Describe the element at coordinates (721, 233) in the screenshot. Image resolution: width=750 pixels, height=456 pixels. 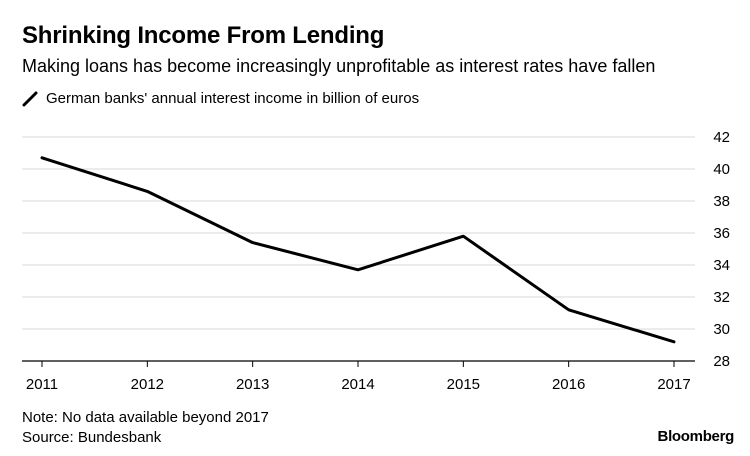
I see `y-tick-label: 36` at that location.